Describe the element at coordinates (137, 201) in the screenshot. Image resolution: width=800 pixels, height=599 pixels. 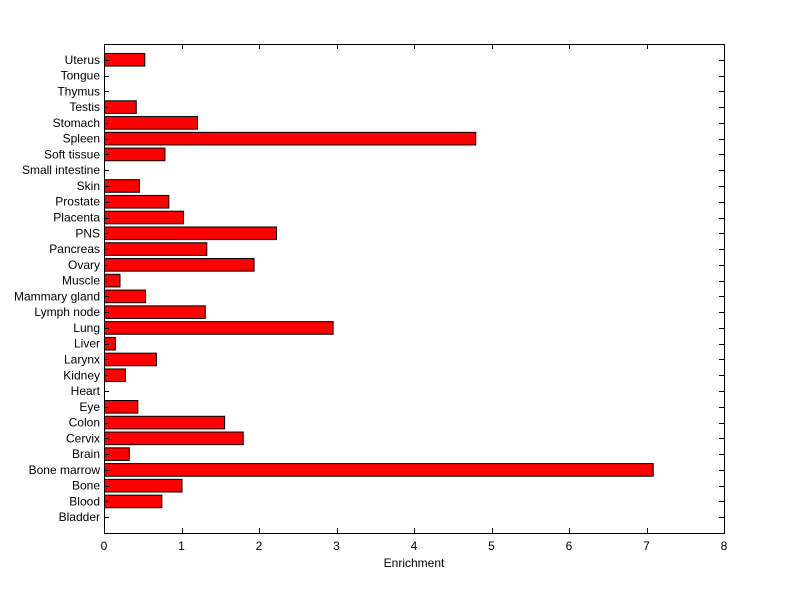
I see `bar-prostate` at that location.